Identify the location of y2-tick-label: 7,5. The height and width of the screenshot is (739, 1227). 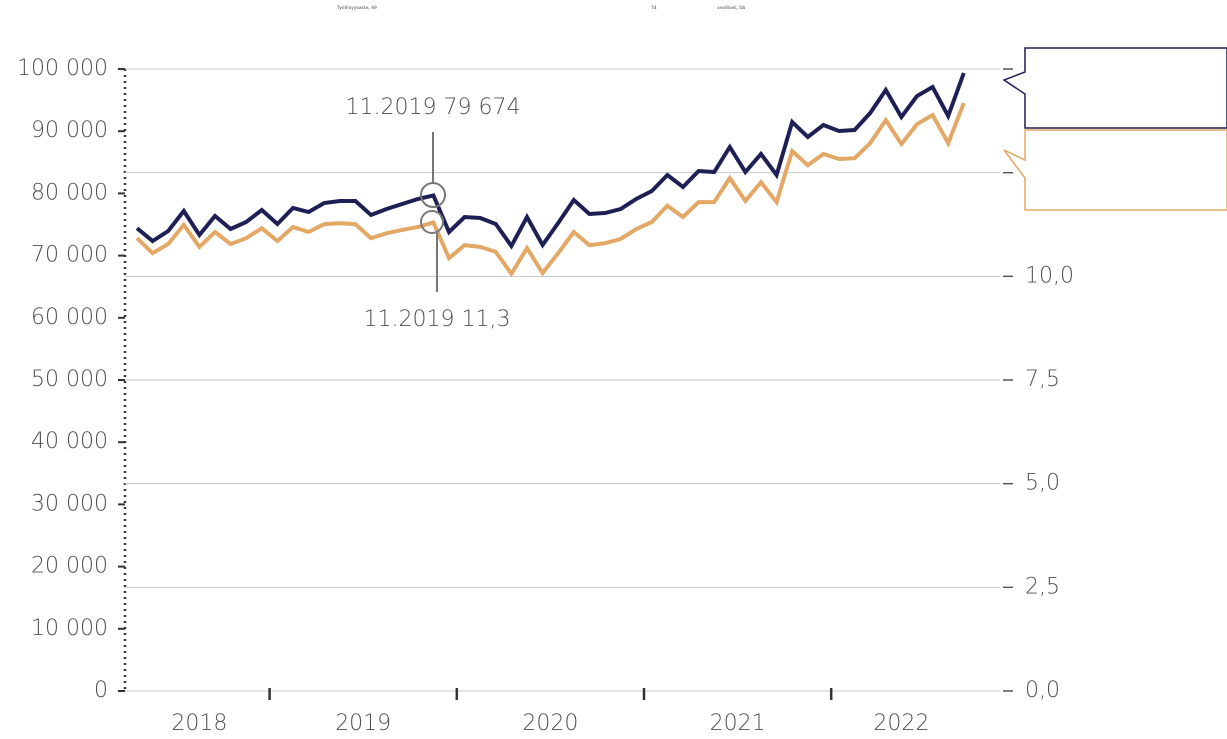
(1042, 379).